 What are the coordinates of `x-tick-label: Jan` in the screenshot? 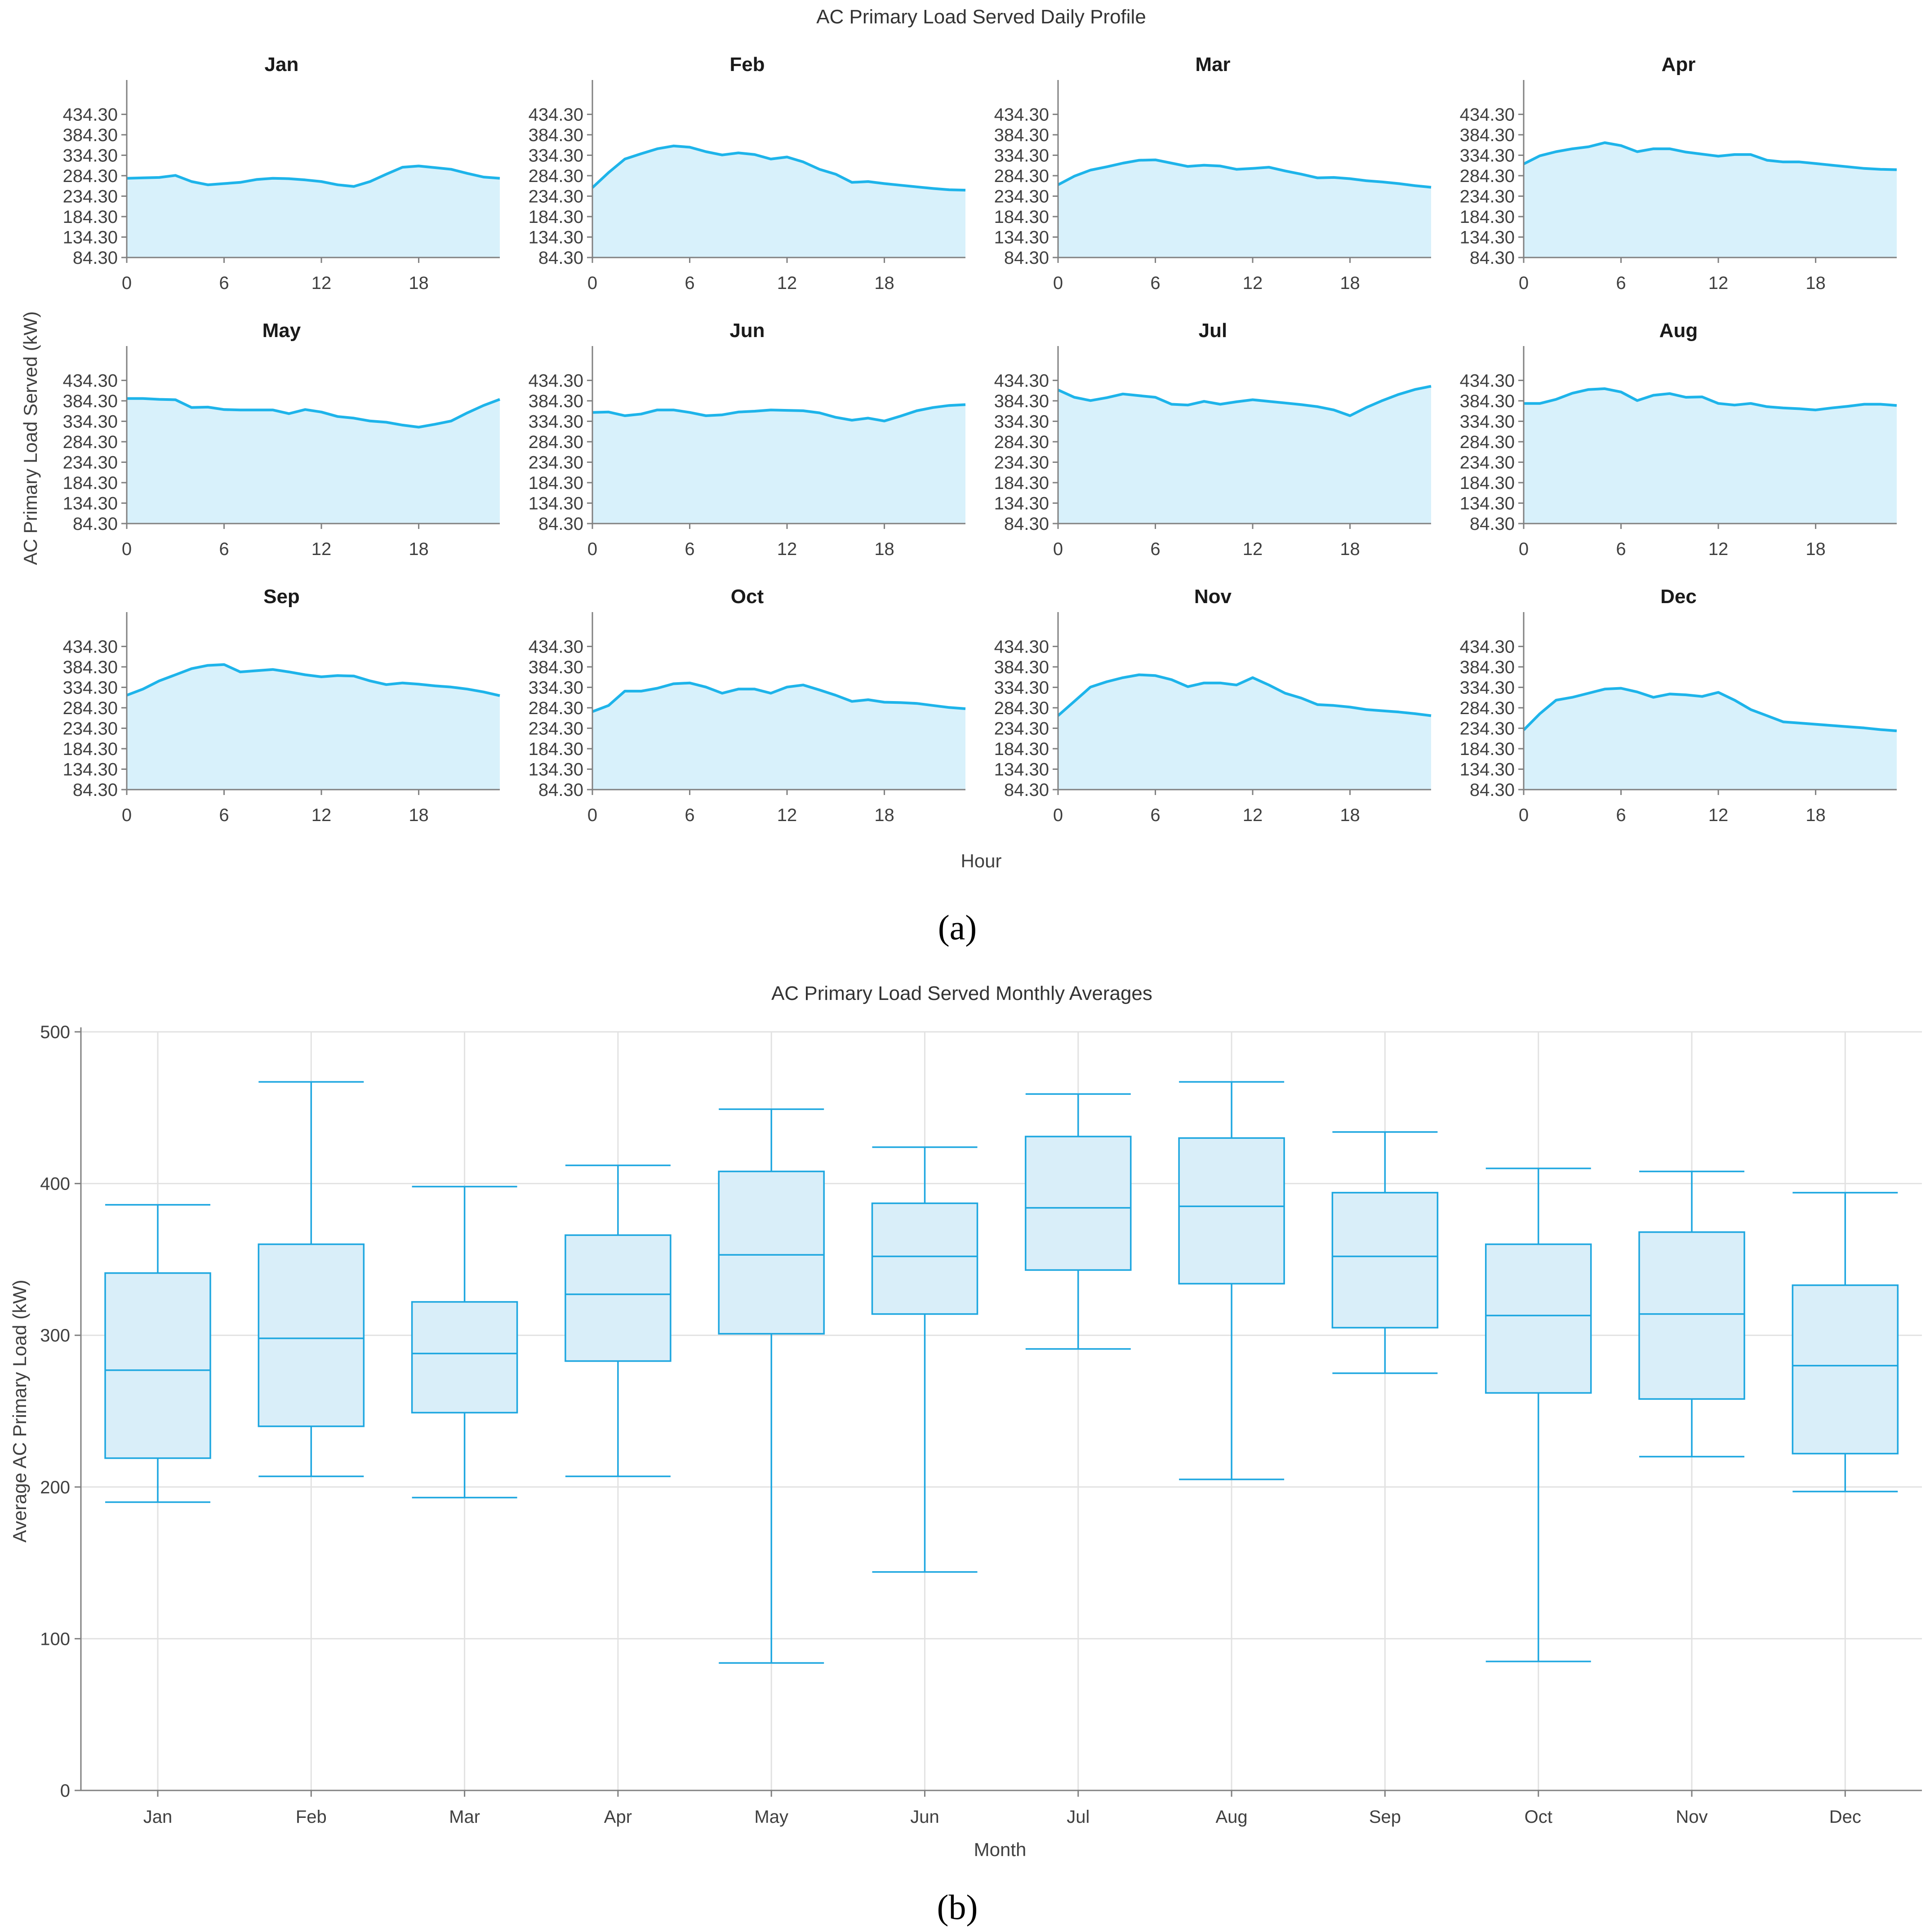 It's located at (158, 1817).